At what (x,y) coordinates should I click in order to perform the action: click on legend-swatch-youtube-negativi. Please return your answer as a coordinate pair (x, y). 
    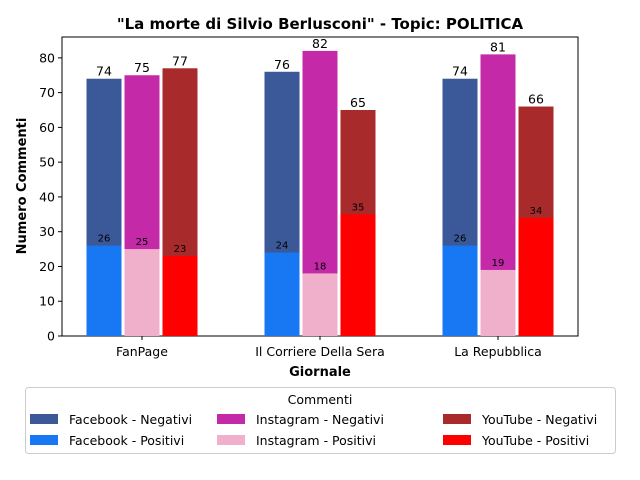
    Looking at the image, I should click on (457, 419).